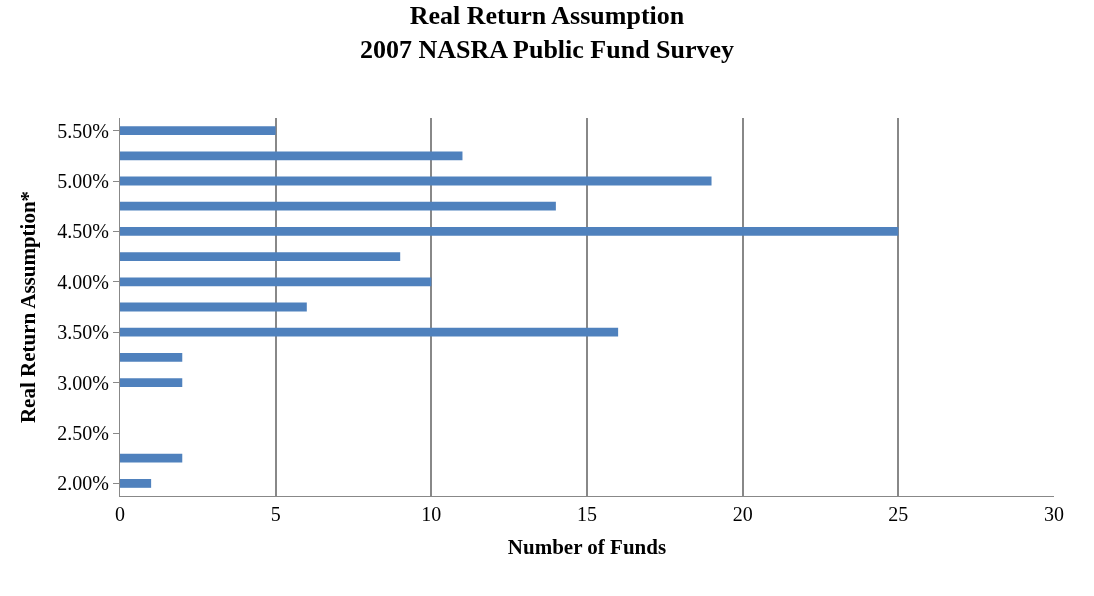 The height and width of the screenshot is (596, 1094). Describe the element at coordinates (83, 382) in the screenshot. I see `y-tick-label: 3.00%` at that location.